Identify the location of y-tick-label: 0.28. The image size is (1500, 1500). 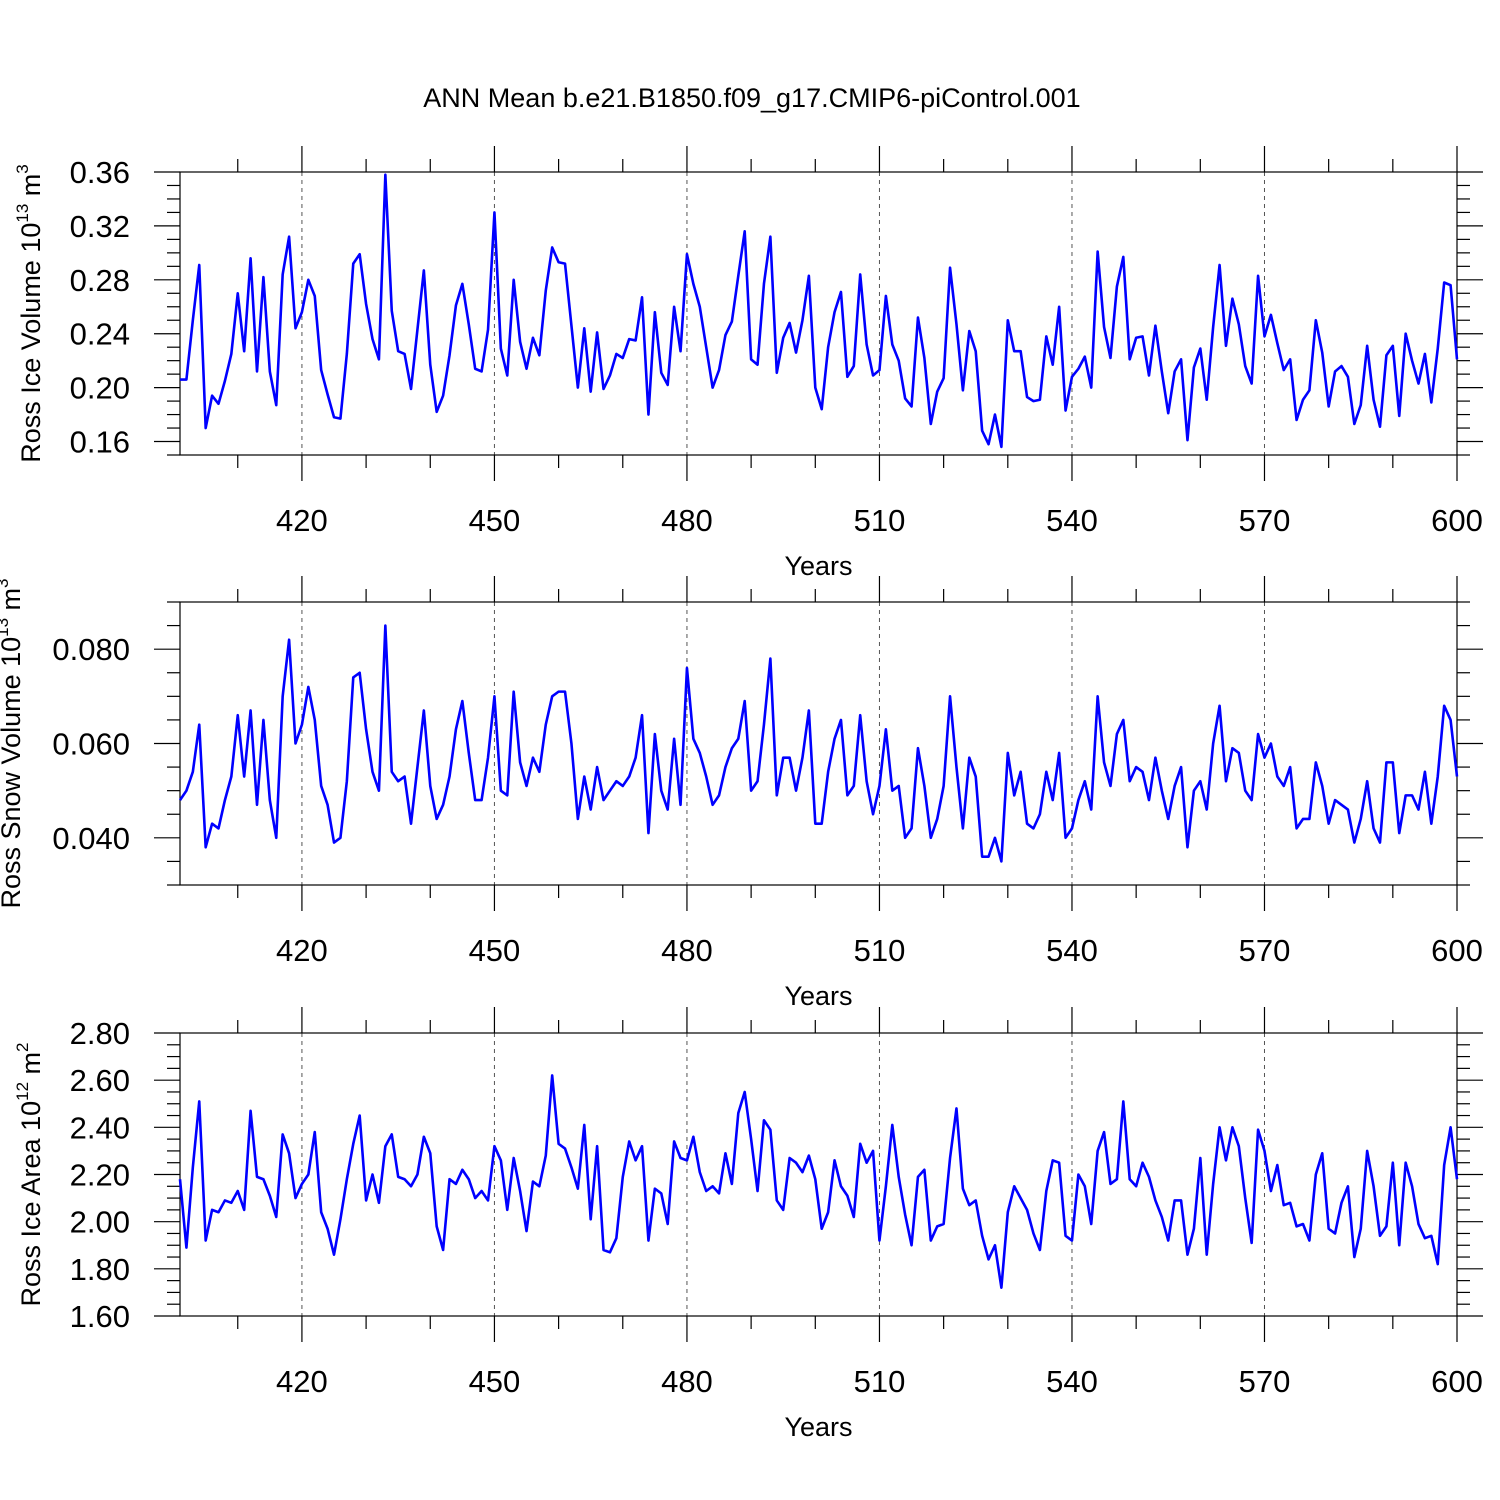
(100, 280).